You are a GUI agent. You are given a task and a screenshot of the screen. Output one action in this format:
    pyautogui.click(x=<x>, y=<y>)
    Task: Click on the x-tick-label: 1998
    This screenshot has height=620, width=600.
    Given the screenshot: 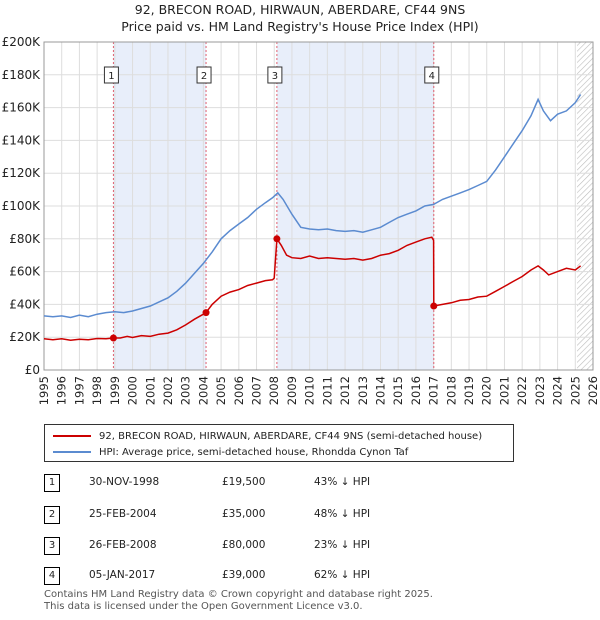 What is the action you would take?
    pyautogui.click(x=97, y=390)
    